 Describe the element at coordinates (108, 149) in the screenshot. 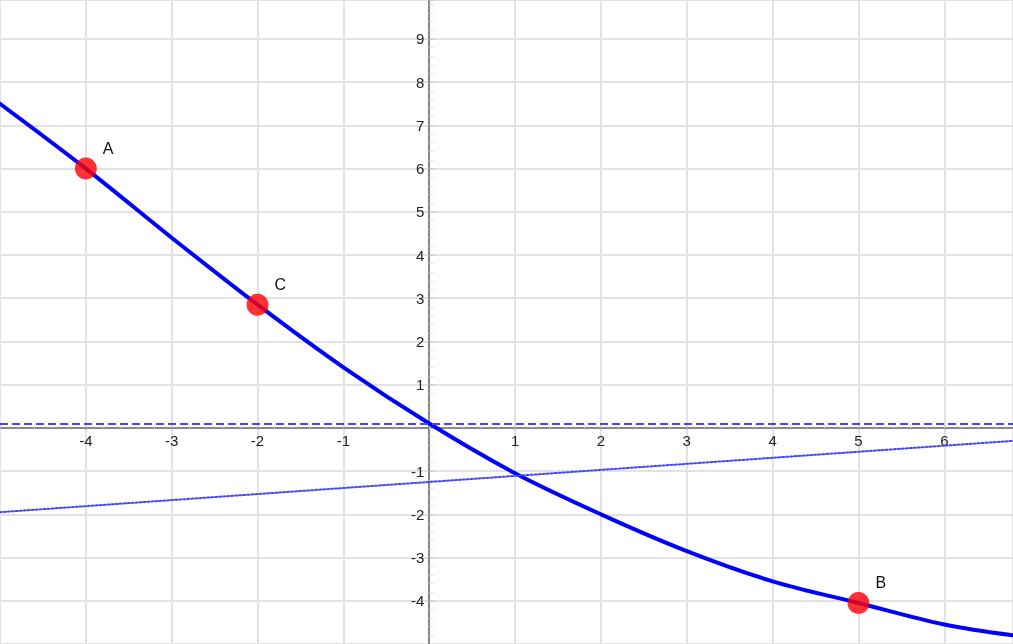

I see `annotation: A` at that location.